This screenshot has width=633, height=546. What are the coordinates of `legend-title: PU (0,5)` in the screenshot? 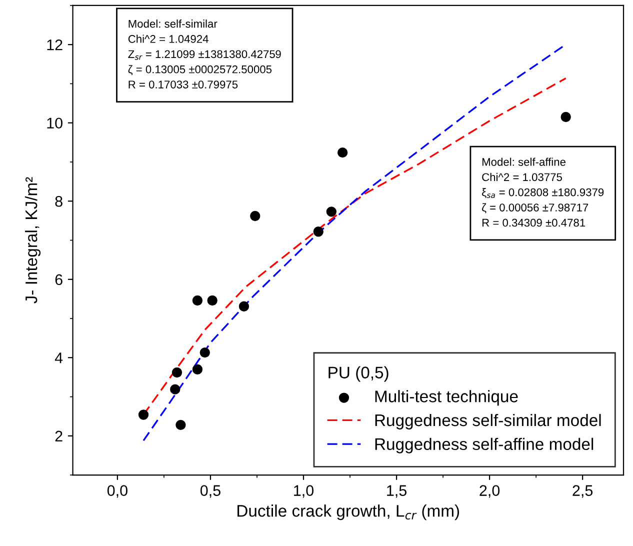 It's located at (358, 374).